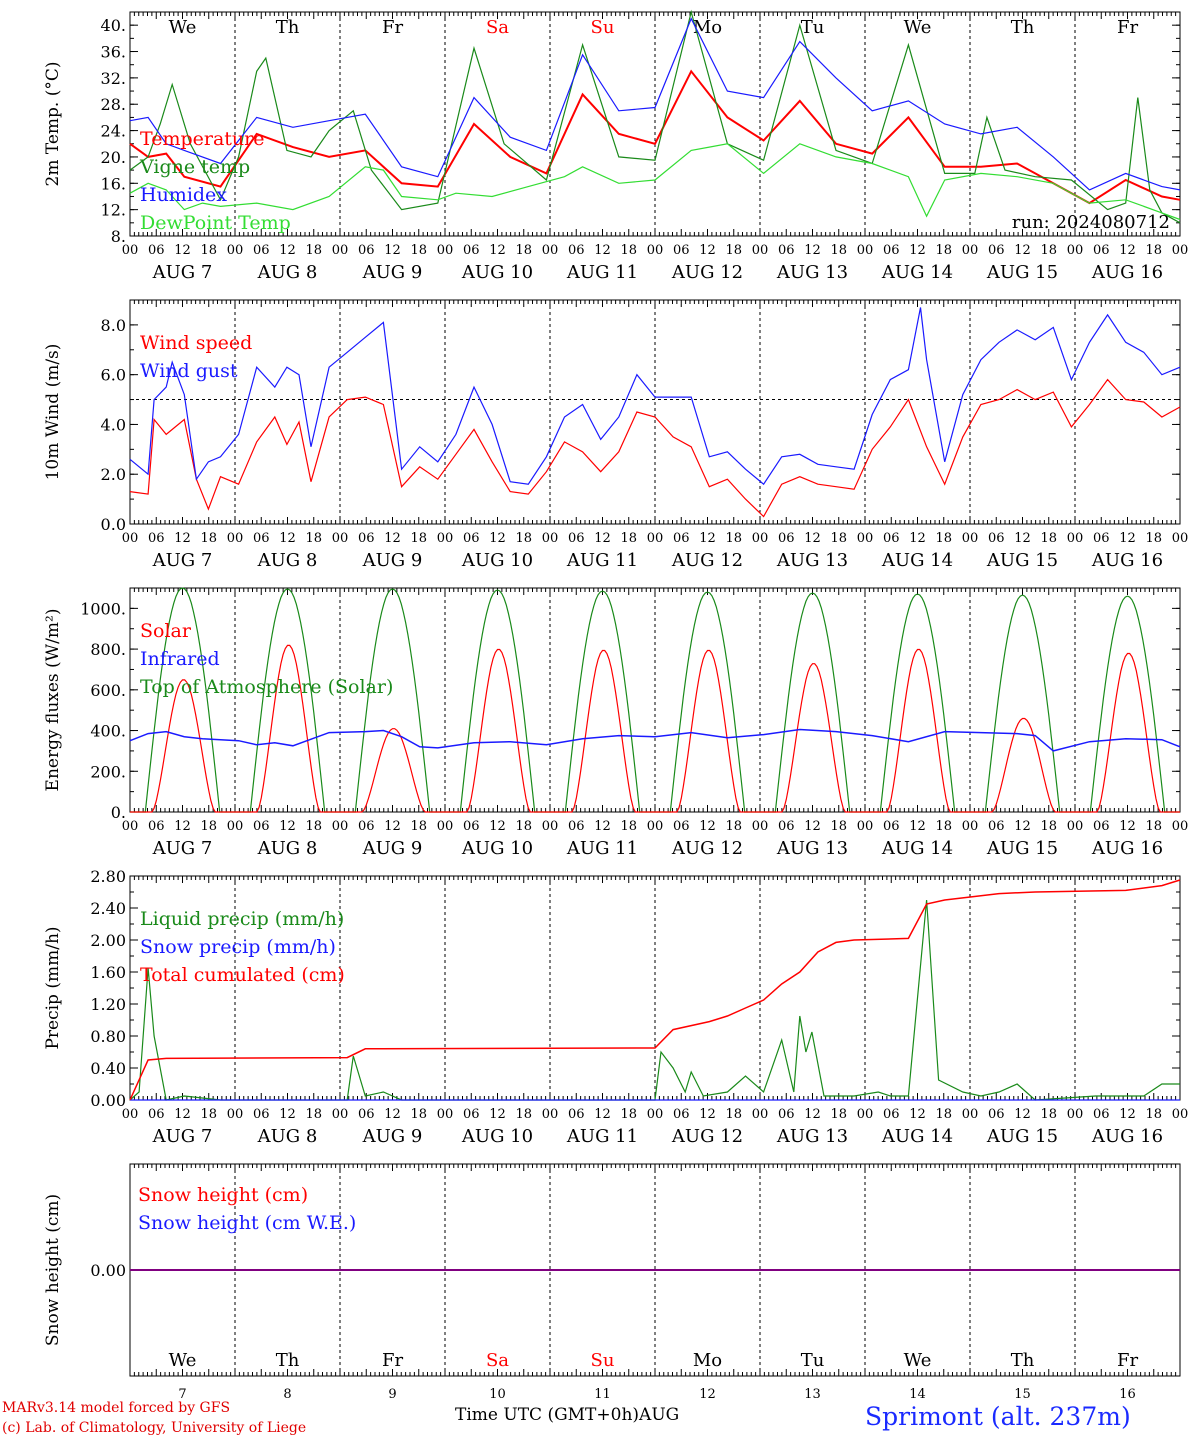 The image size is (1194, 1440). What do you see at coordinates (242, 919) in the screenshot?
I see `legend-green-label: Liquid precip (mm/h)` at bounding box center [242, 919].